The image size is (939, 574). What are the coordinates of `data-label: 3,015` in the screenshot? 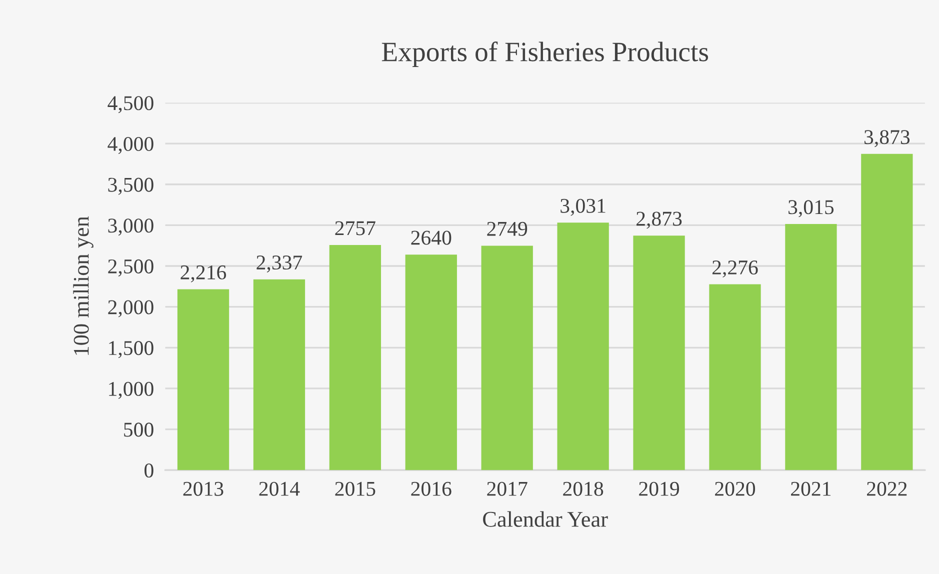 It's located at (811, 209).